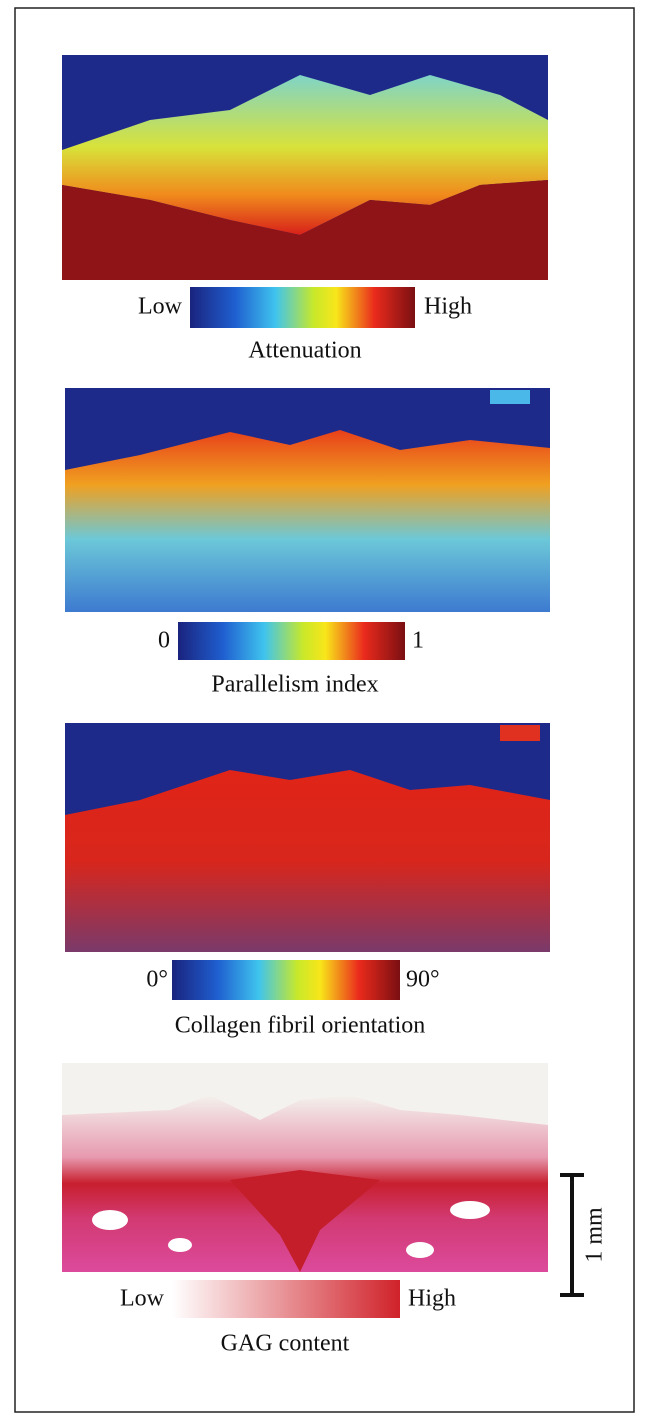 Image resolution: width=650 pixels, height=1417 pixels. Describe the element at coordinates (294, 685) in the screenshot. I see `panel-label: Parallelism index` at that location.